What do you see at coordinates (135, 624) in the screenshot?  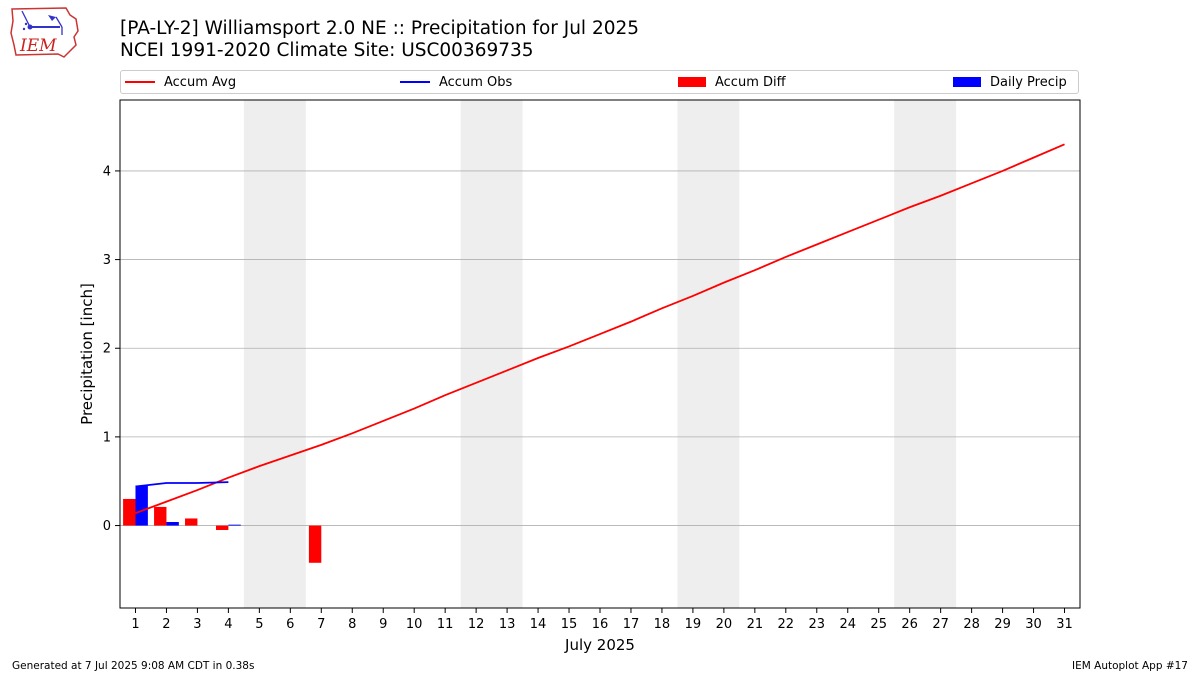 I see `xtick-label-1: 1` at bounding box center [135, 624].